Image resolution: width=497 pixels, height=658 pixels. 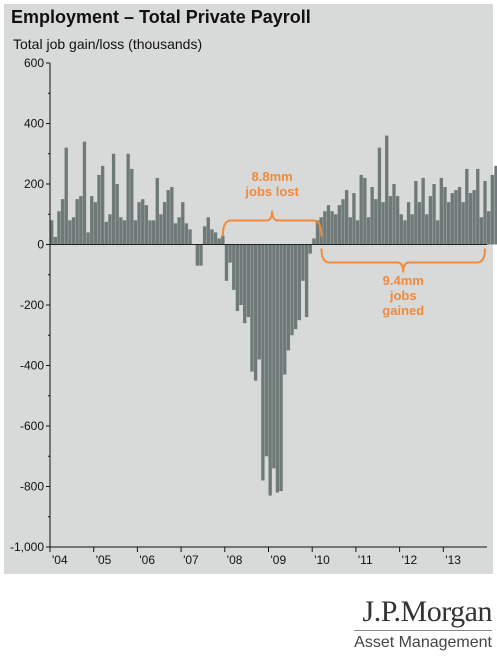 I want to click on x-tick-label: '12, so click(x=410, y=560).